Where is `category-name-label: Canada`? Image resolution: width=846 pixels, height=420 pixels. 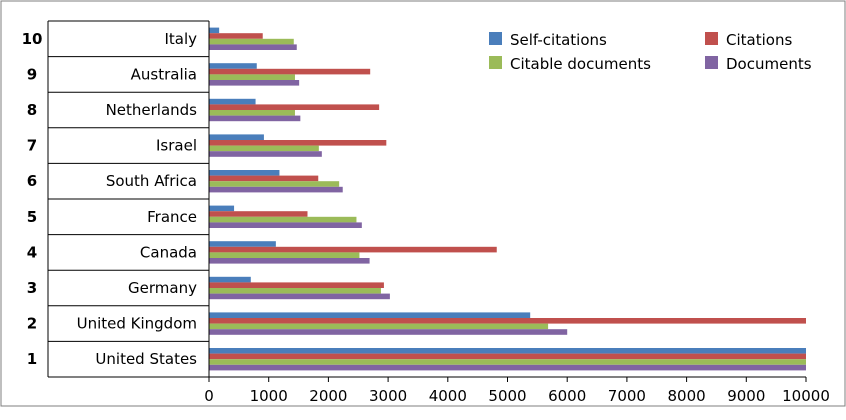 category-name-label: Canada is located at coordinates (168, 252).